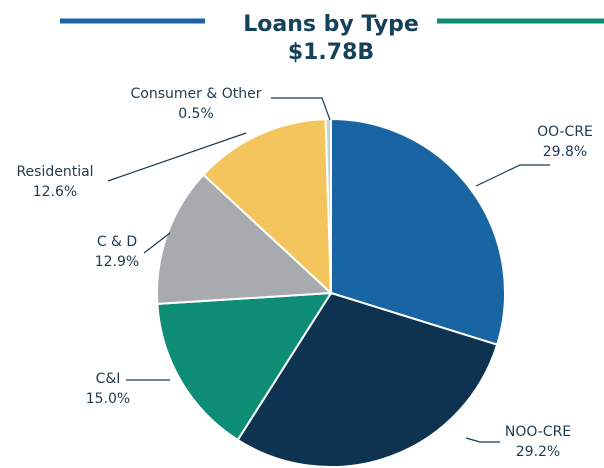 This screenshot has height=468, width=604. What do you see at coordinates (157, 243) in the screenshot?
I see `leader-line-c-and-d` at bounding box center [157, 243].